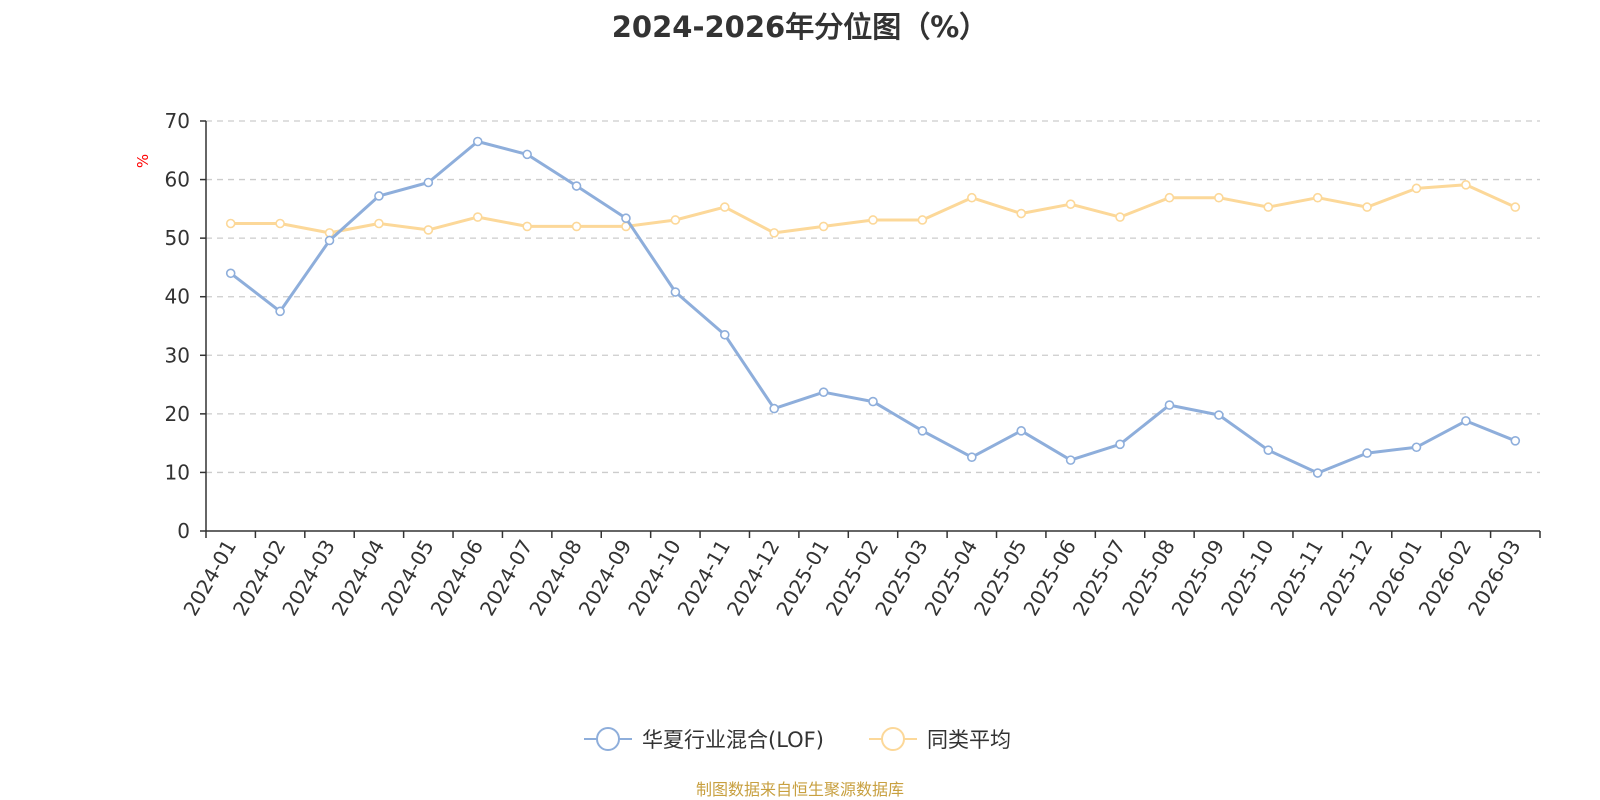  Describe the element at coordinates (177, 121) in the screenshot. I see `y-tick-label-70: 70` at that location.